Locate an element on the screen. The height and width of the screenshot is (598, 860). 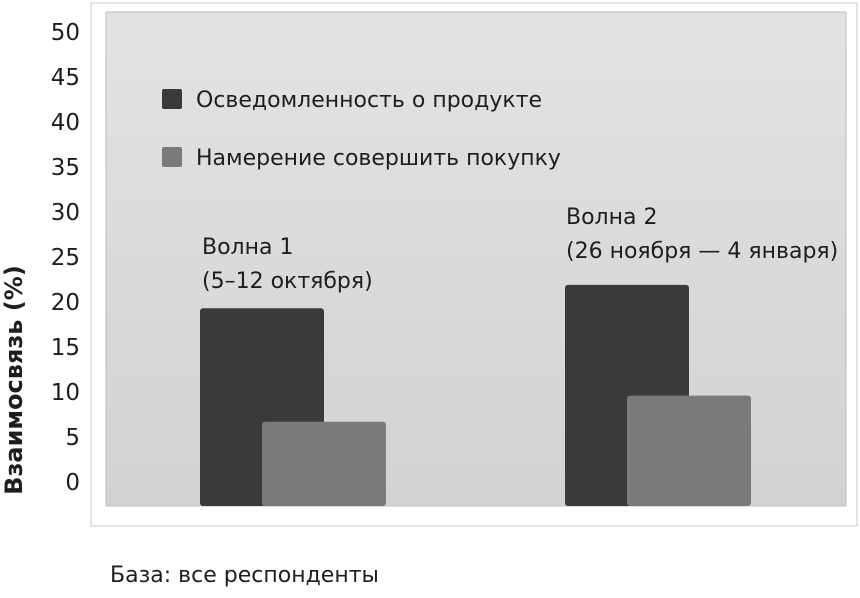
y-axis-ticks: 0 5 10 15 20 25 30 35 40 45 50 is located at coordinates (65, 258).